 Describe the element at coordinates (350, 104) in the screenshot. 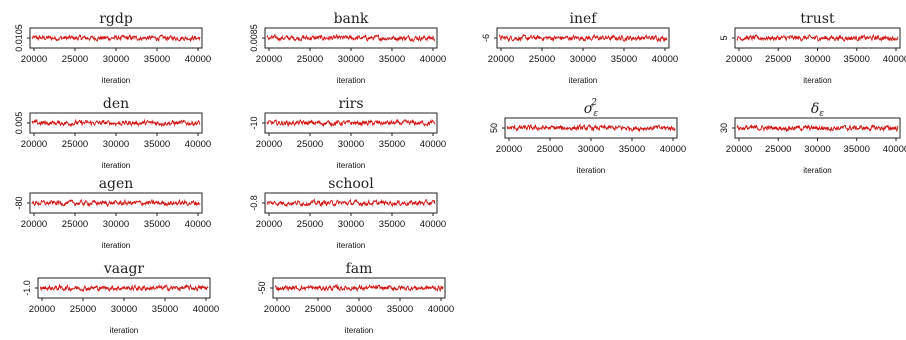

I see `panel-title: rirs` at that location.